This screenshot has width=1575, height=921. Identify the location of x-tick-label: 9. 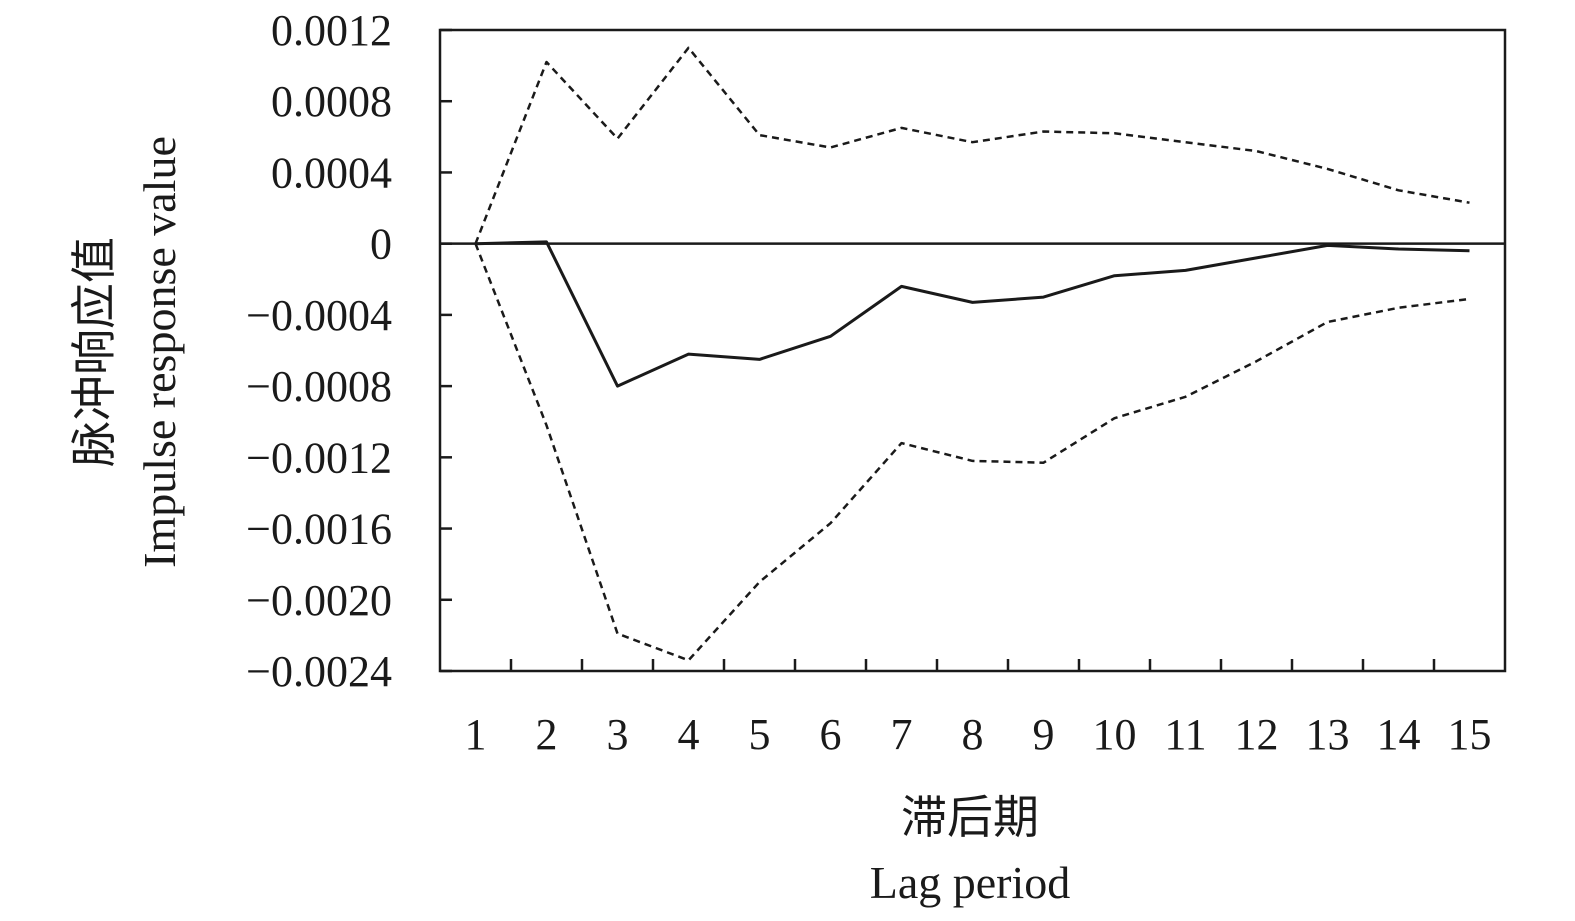
(1044, 734).